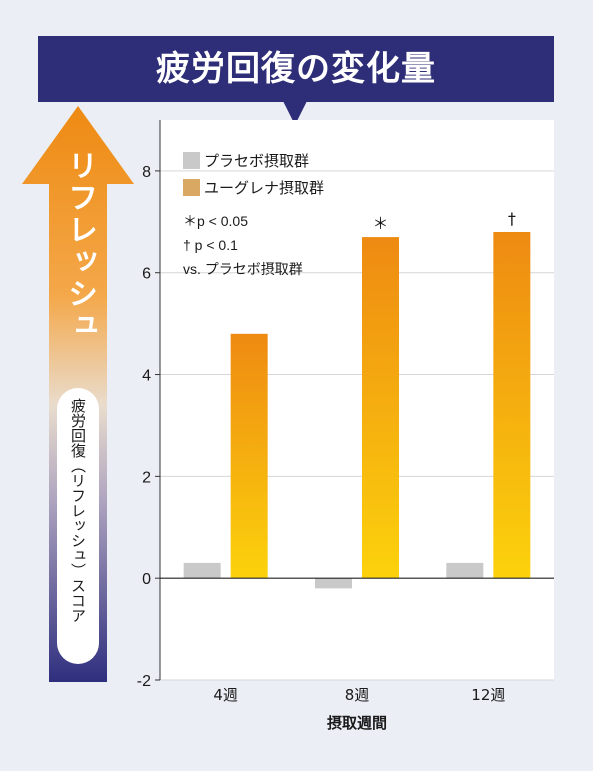 This screenshot has width=593, height=771. What do you see at coordinates (146, 579) in the screenshot?
I see `y-tick-label: 0` at bounding box center [146, 579].